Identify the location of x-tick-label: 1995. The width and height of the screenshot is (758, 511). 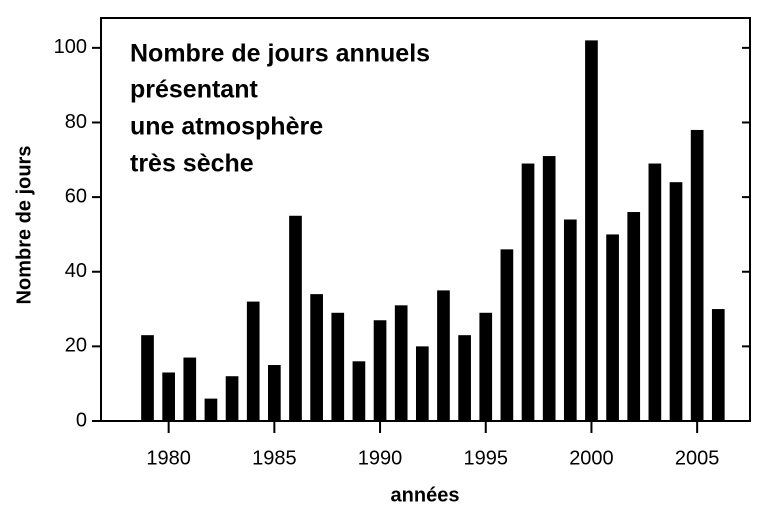
(485, 458).